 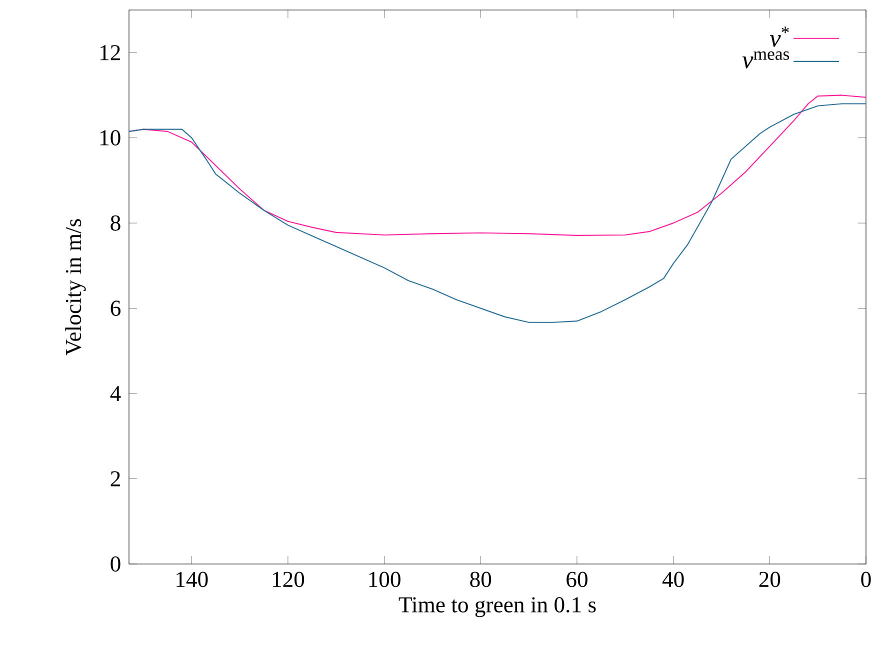 I want to click on y-tick-label: 6, so click(x=115, y=308).